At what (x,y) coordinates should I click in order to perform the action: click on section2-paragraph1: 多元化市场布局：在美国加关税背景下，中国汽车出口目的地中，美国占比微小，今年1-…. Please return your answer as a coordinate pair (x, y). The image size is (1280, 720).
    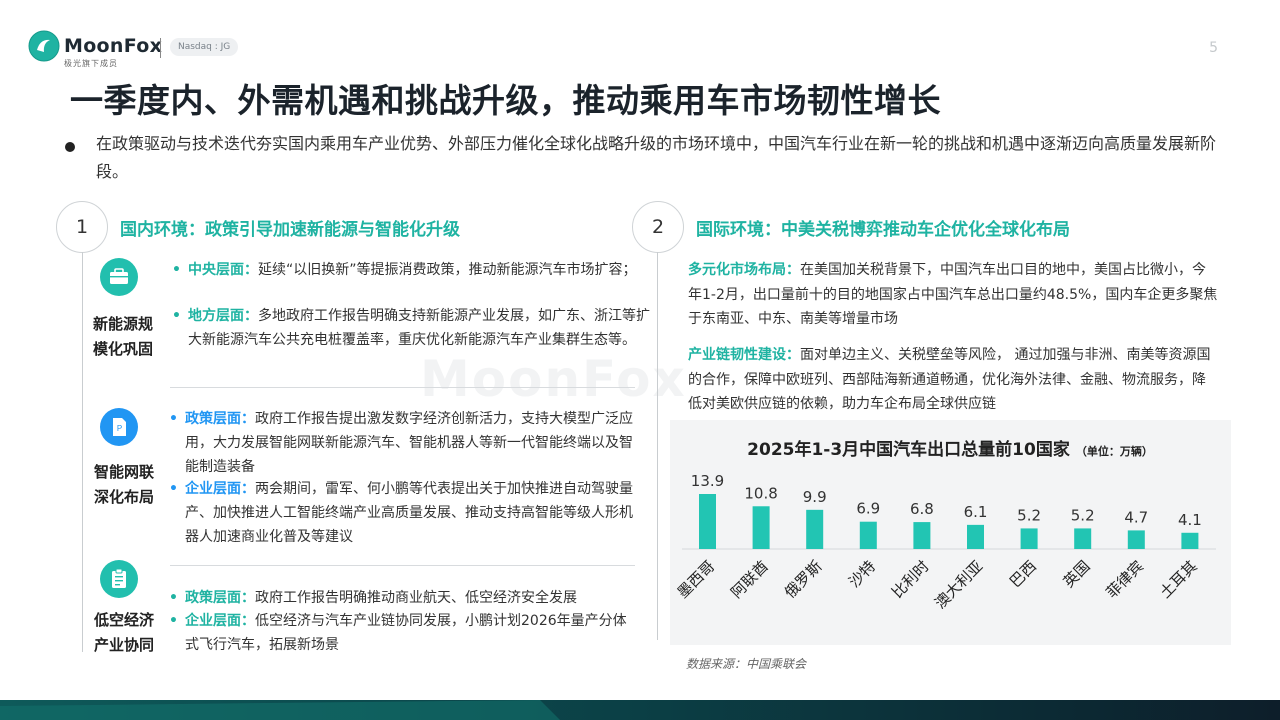
    Looking at the image, I should click on (953, 295).